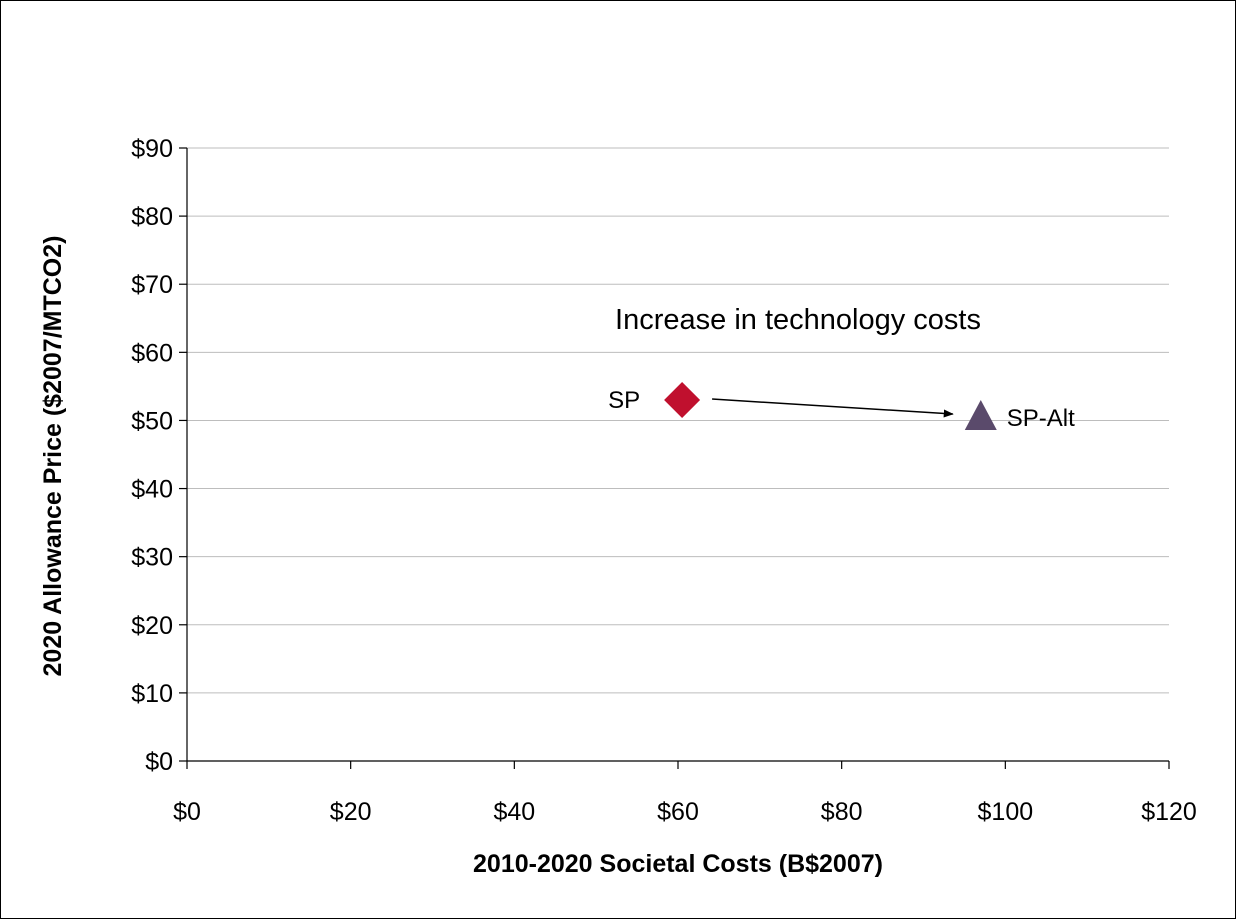 The height and width of the screenshot is (920, 1236). Describe the element at coordinates (53, 456) in the screenshot. I see `y-axis-title: 2020 Allowance Price ($2007/MTCO2)` at that location.